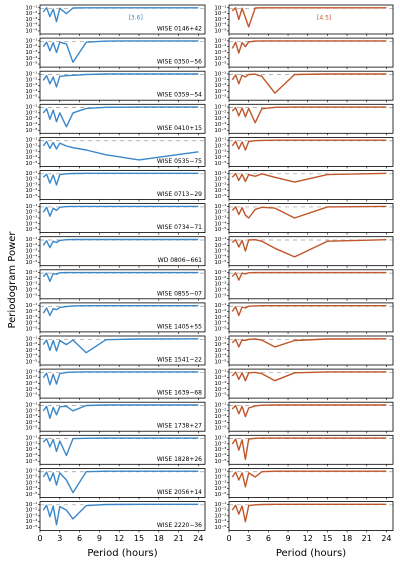  What do you see at coordinates (180, 260) in the screenshot?
I see `object-name: WD 0806−661` at bounding box center [180, 260].